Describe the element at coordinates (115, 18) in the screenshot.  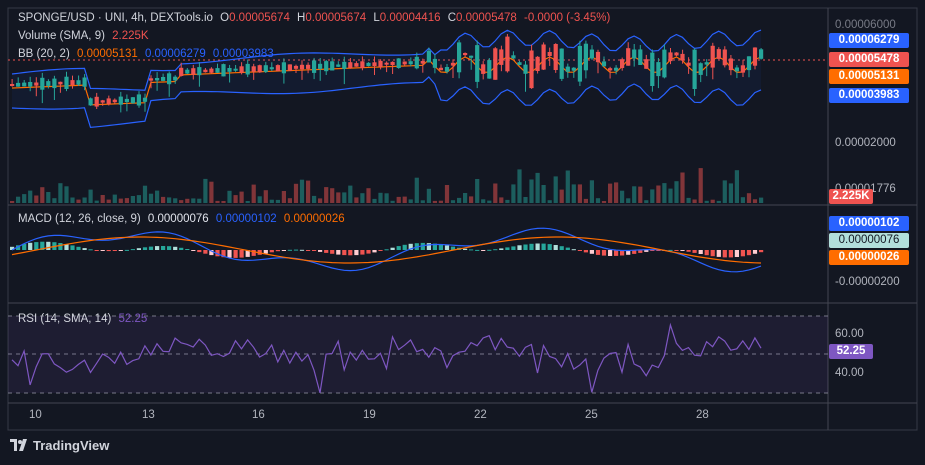
I see `symbol-title: SPONGE/USD · UNI, 4h, DEXTools.io` at that location.